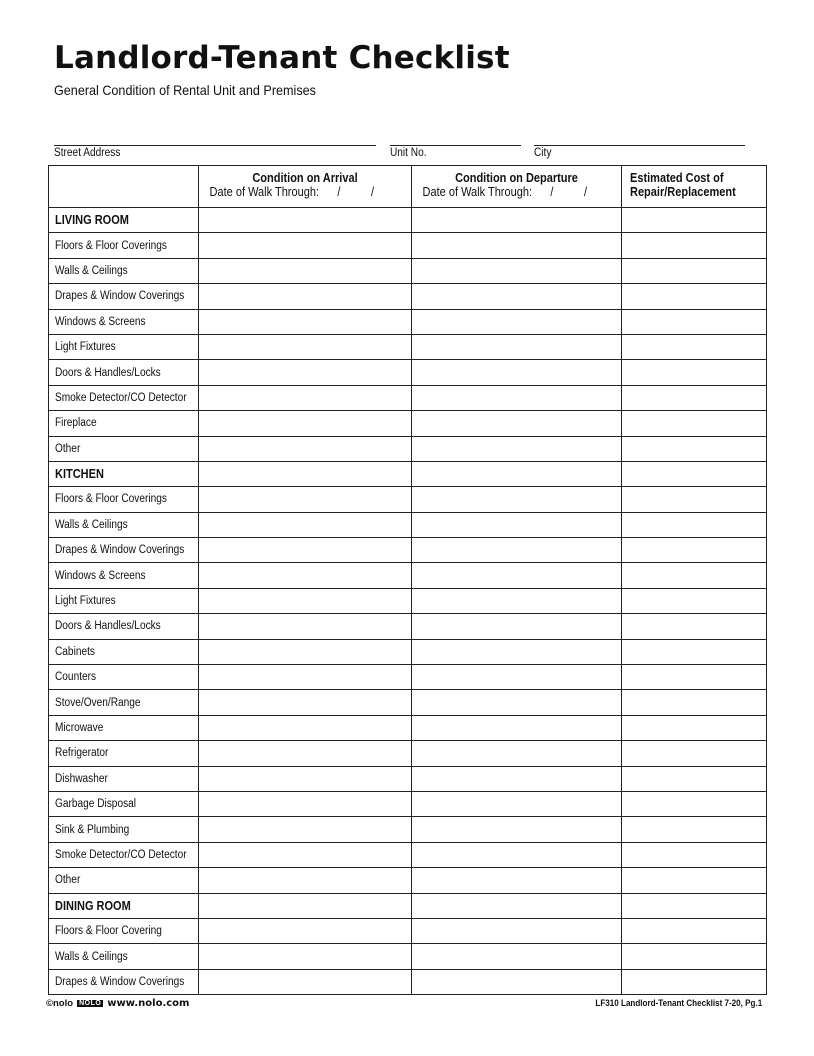 The image size is (814, 1056). Describe the element at coordinates (569, 192) in the screenshot. I see `departure-date-field: / /` at that location.